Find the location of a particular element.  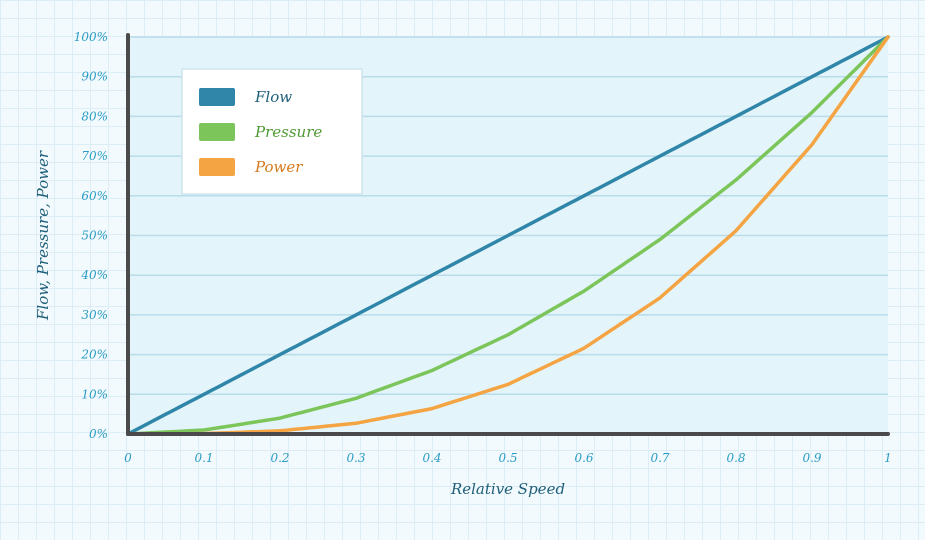

y-tick-label: 30% is located at coordinates (94, 315).